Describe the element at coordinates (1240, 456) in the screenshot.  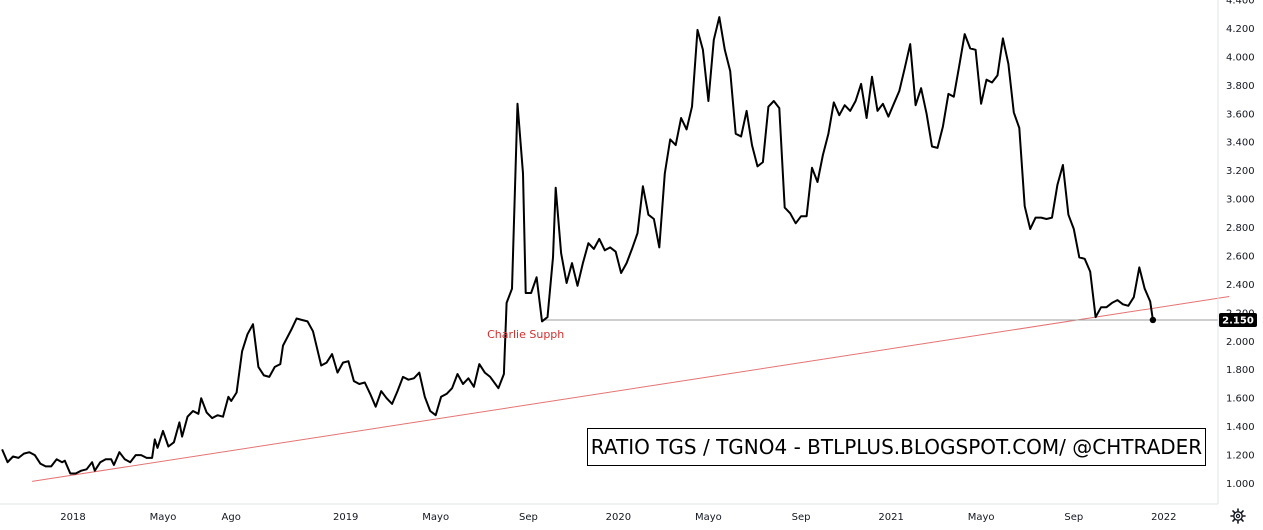
I see `y-tick-label: 1.200` at that location.